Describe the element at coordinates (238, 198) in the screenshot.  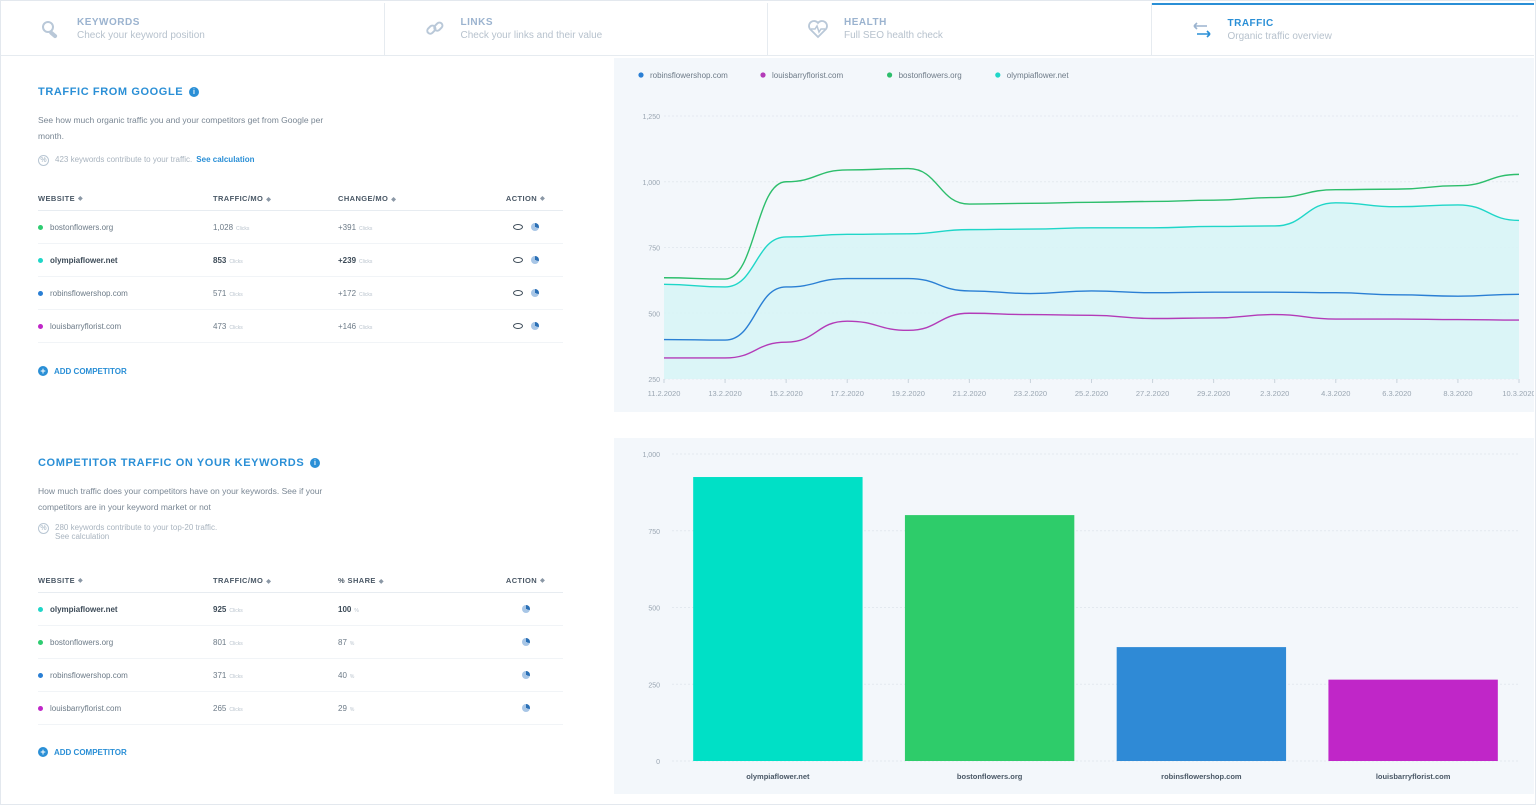
I see `col-label: TRAFFIC/MO` at that location.